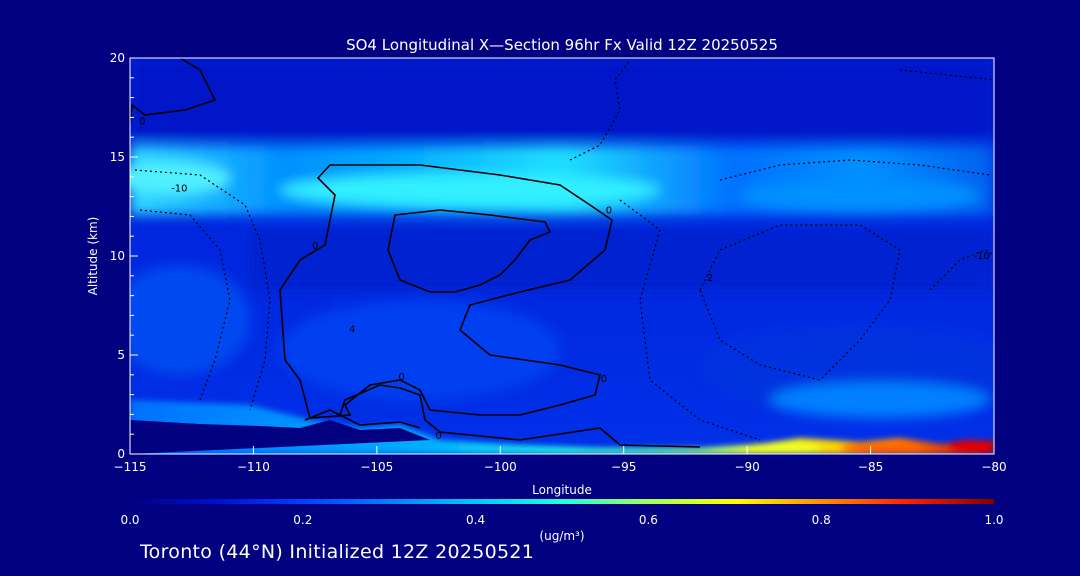  I want to click on field-mid-center, so click(420, 350).